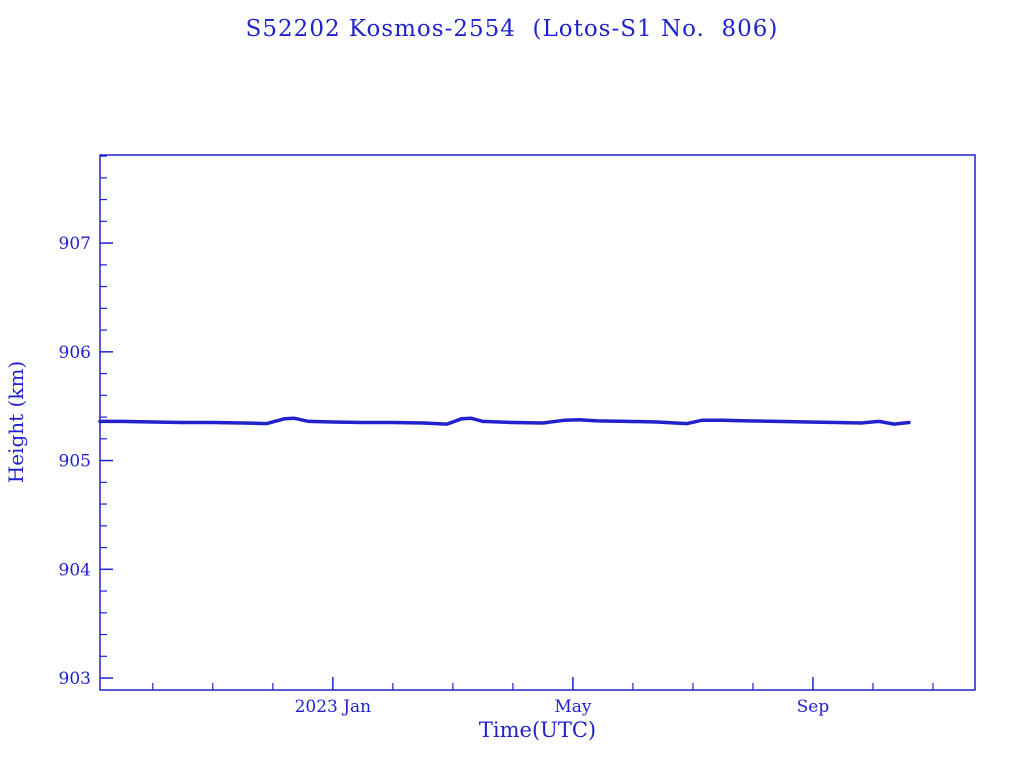  Describe the element at coordinates (333, 707) in the screenshot. I see `x-tick-label: 2023 Jan` at that location.